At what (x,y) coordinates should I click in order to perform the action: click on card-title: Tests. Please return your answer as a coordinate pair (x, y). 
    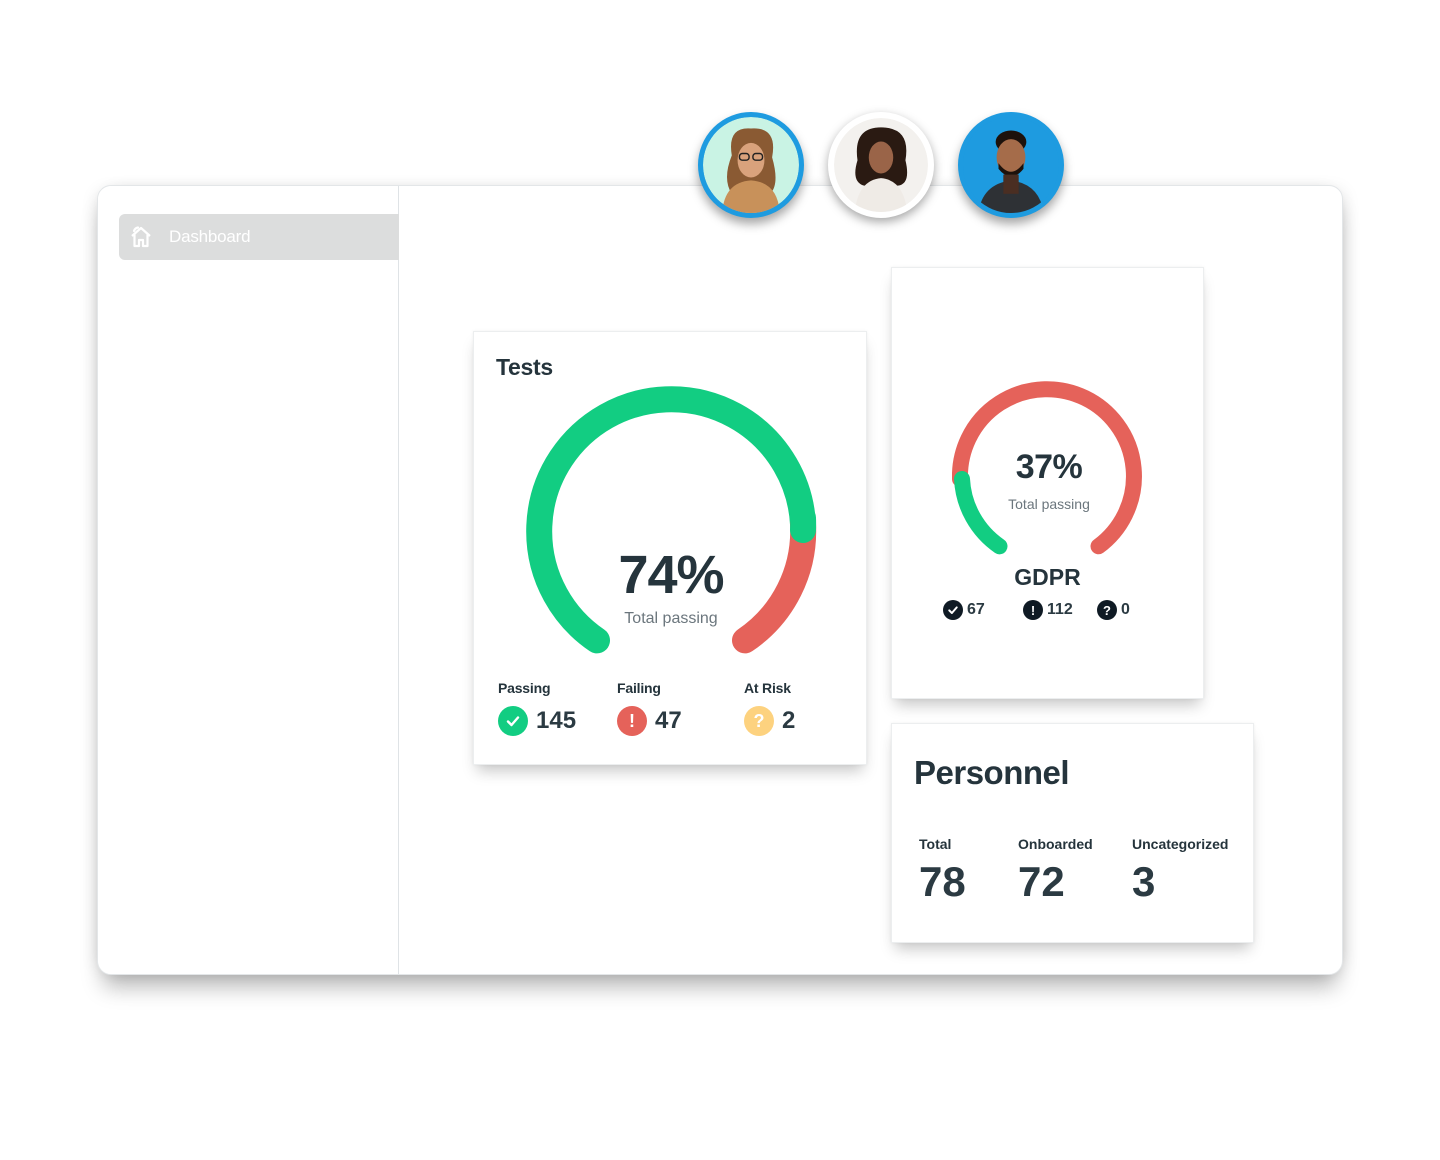
    Looking at the image, I should click on (524, 367).